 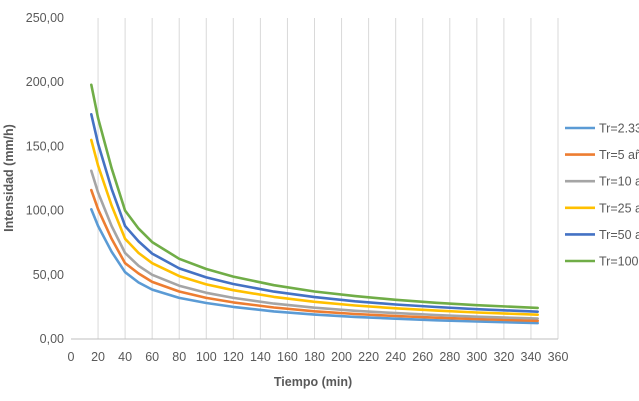 What do you see at coordinates (368, 357) in the screenshot?
I see `x-tick-label: 220` at bounding box center [368, 357].